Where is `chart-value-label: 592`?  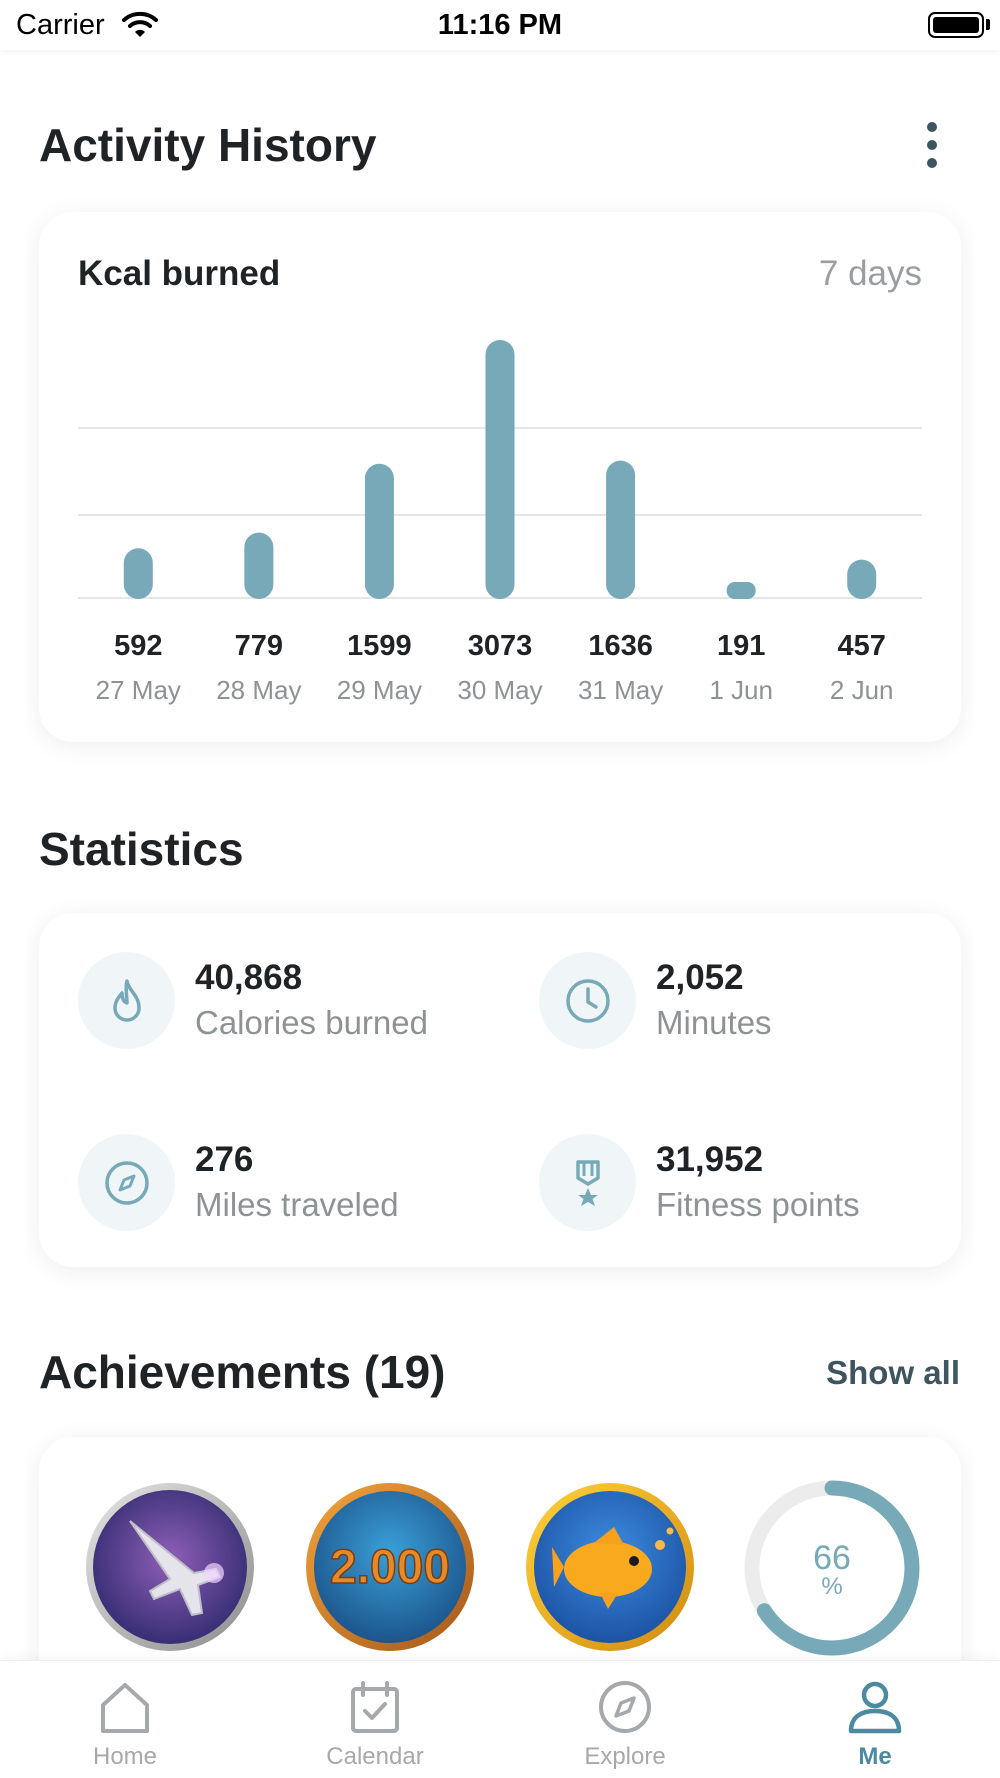 chart-value-label: 592 is located at coordinates (138, 646).